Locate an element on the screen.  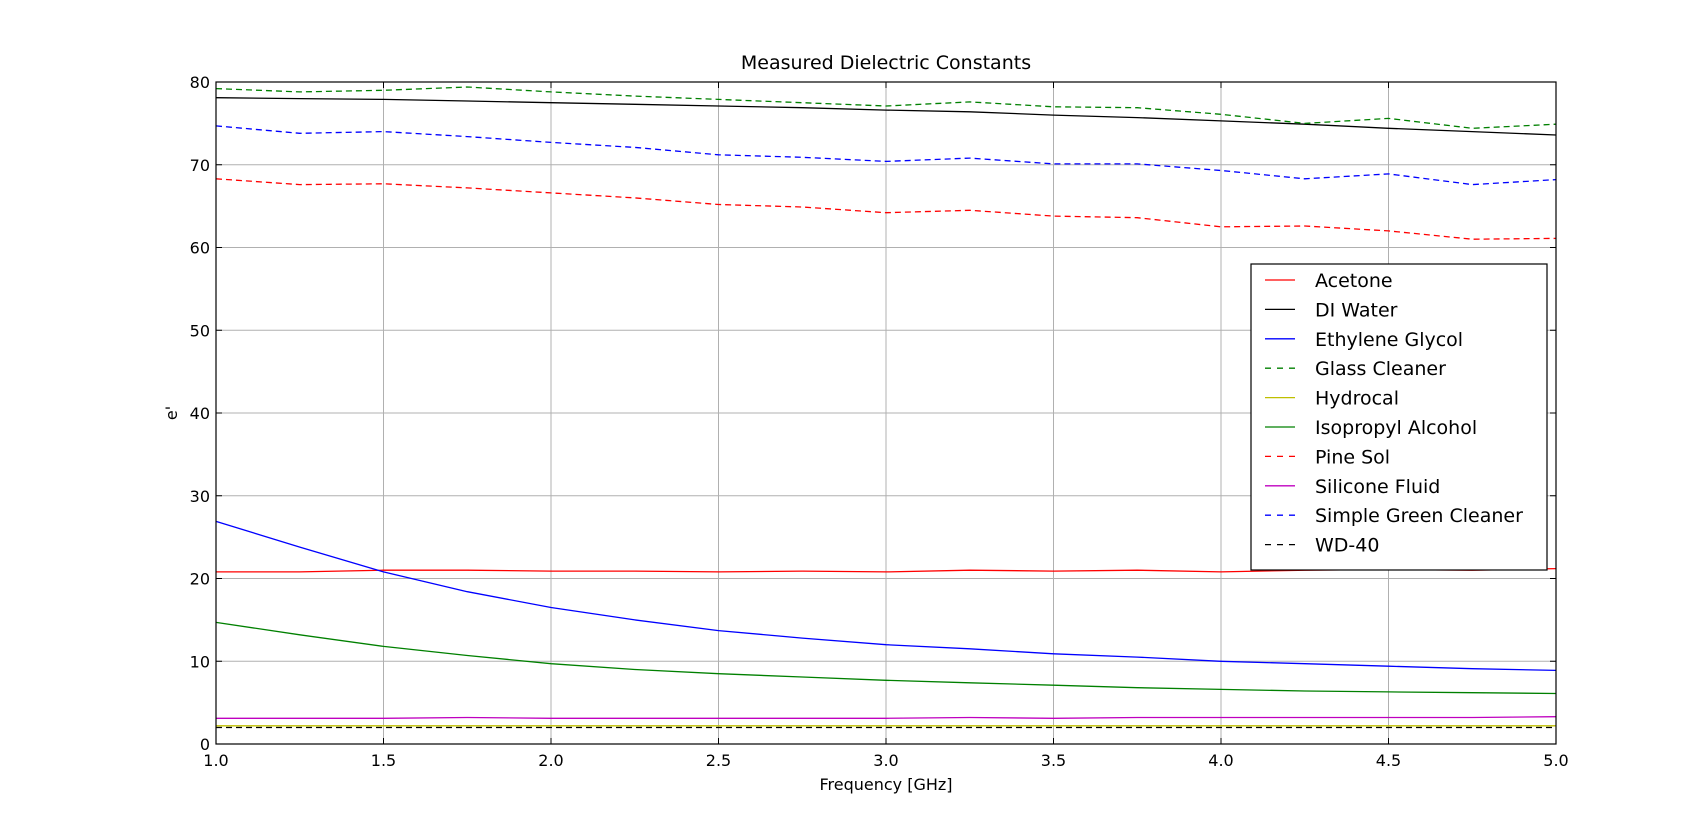
x-tick-label: 1.0 is located at coordinates (215, 760).